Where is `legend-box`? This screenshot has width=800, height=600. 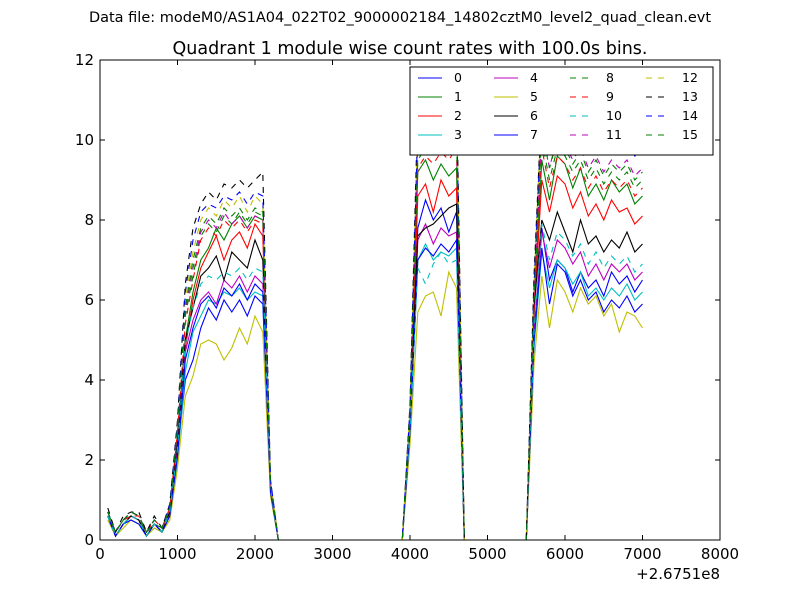
legend-box is located at coordinates (561, 111).